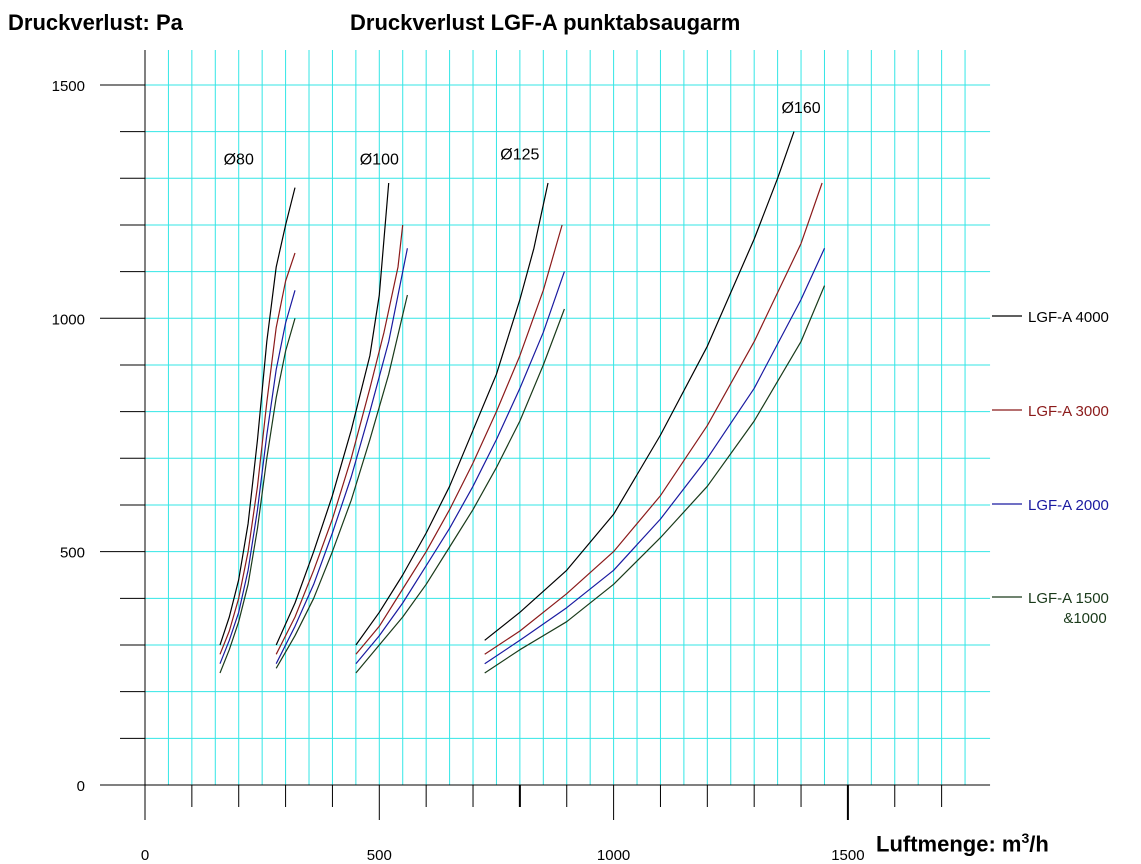 This screenshot has width=1141, height=864. Describe the element at coordinates (145, 855) in the screenshot. I see `x-tick-label: 0` at that location.